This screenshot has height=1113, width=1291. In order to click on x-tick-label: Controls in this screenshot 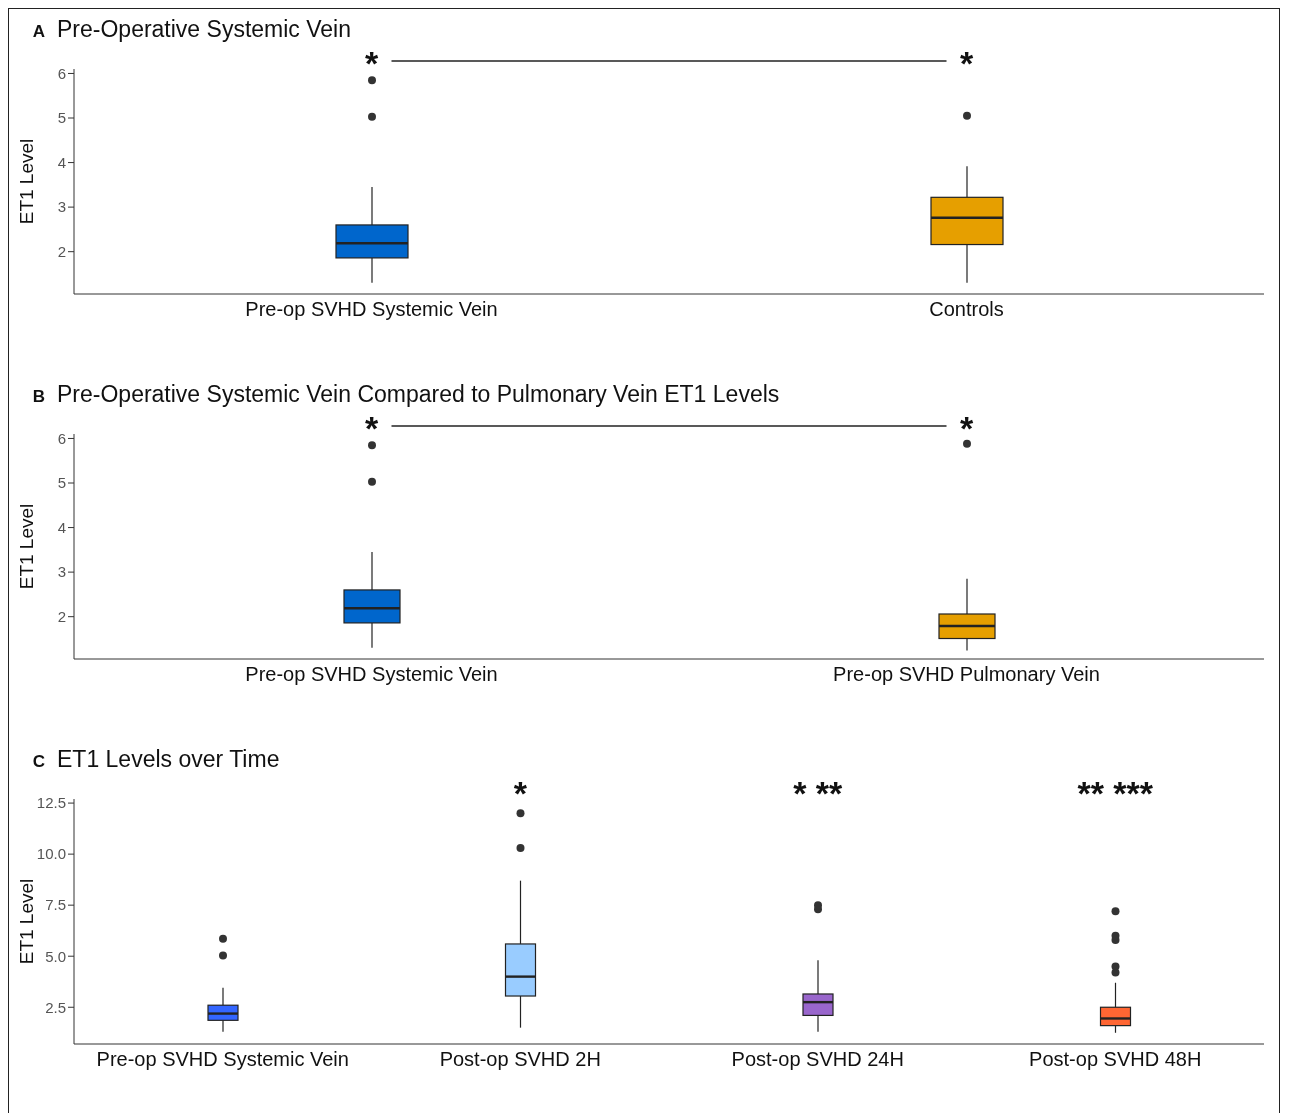, I will do `click(966, 309)`.